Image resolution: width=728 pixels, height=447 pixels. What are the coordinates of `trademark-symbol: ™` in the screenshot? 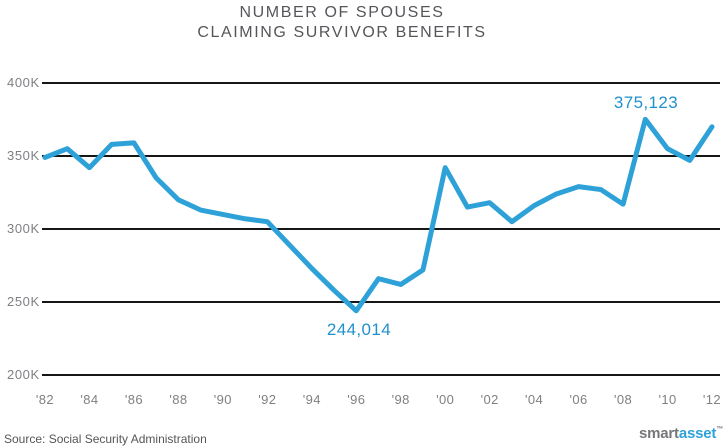 It's located at (719, 429).